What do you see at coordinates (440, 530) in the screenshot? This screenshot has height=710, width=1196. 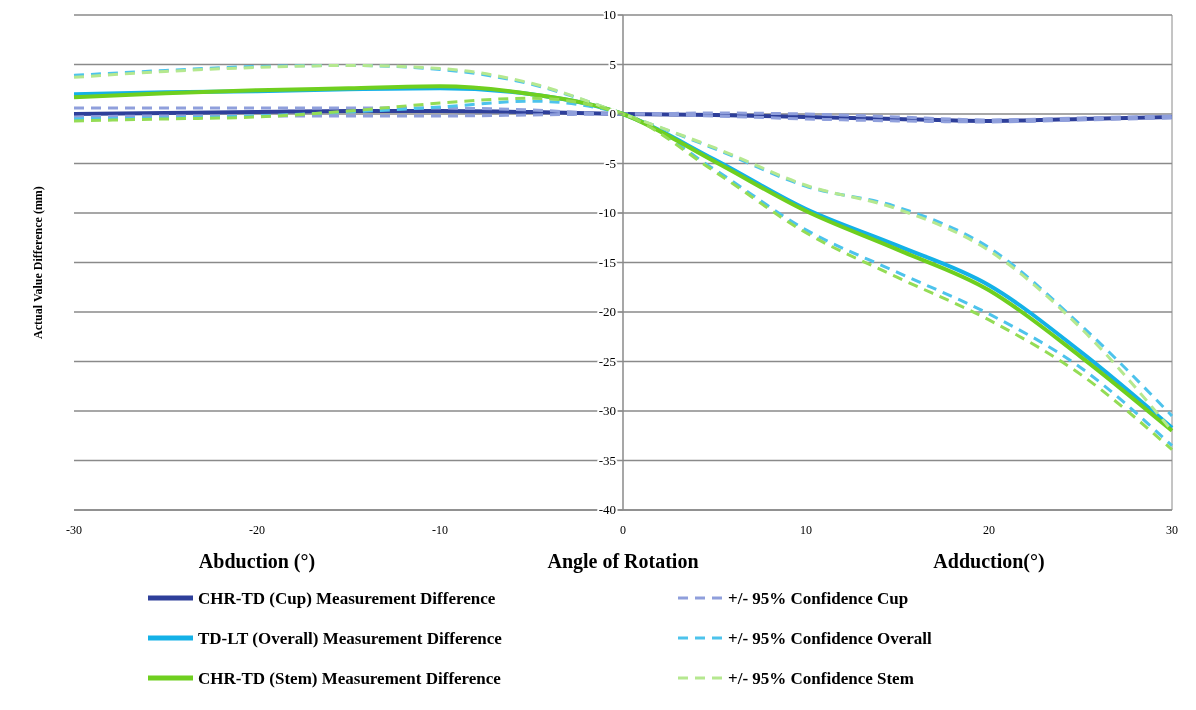 I see `x-tick-label: -10` at bounding box center [440, 530].